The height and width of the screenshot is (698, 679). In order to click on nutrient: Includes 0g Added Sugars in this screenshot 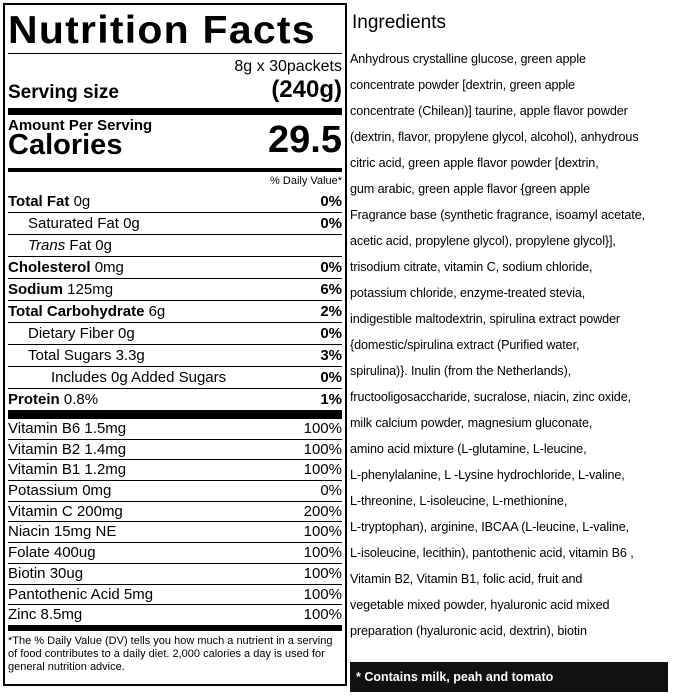, I will do `click(117, 377)`.